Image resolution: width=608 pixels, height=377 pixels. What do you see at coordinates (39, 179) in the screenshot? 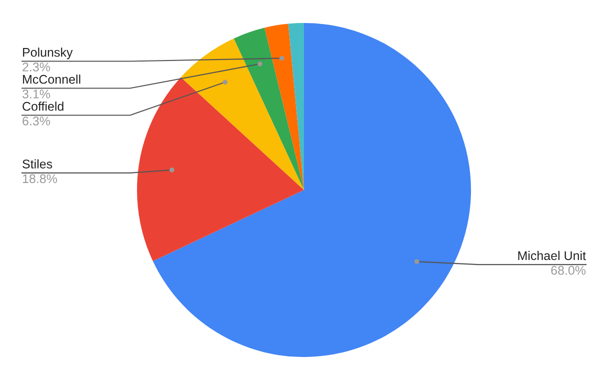
I see `data-label: 18.8%` at bounding box center [39, 179].